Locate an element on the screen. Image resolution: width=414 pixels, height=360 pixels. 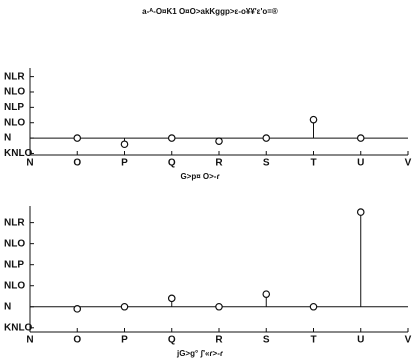
x-axis-label: jG>g° ʃ'«ɾ>-ɾ is located at coordinates (200, 353).